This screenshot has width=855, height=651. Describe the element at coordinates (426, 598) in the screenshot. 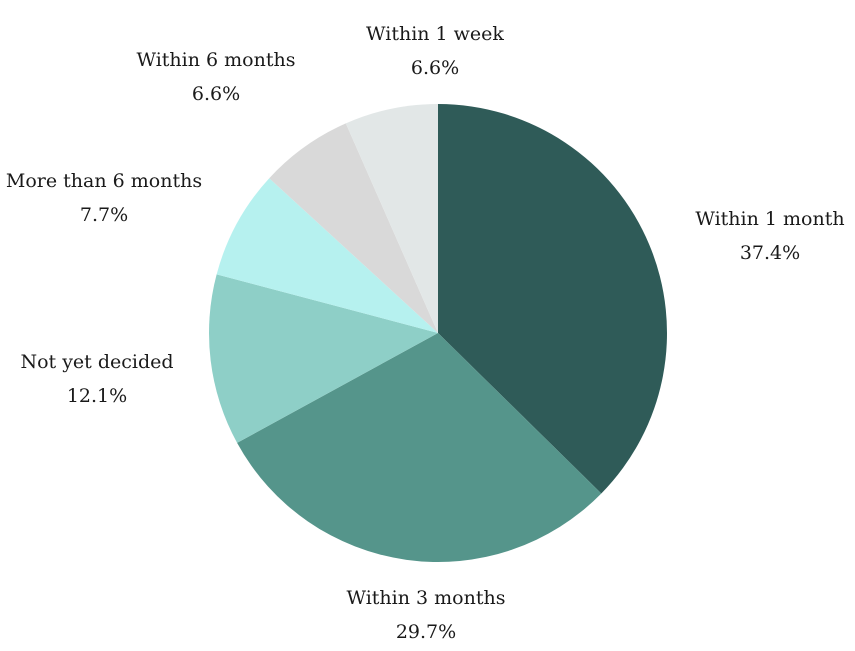

I see `slice-label: Within 3 months` at that location.